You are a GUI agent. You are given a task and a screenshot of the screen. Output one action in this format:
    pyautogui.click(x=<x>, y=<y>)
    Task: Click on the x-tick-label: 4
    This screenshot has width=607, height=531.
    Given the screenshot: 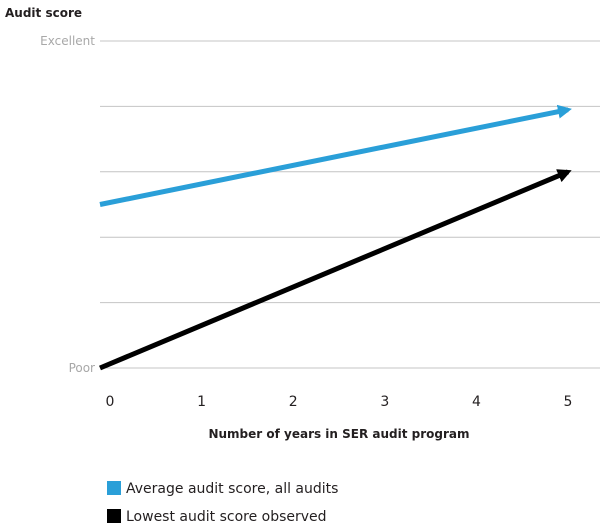 What is the action you would take?
    pyautogui.click(x=476, y=402)
    